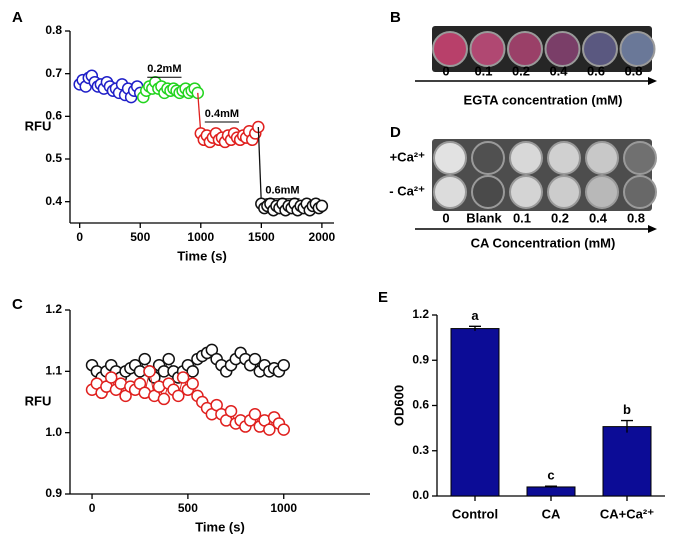 The width and height of the screenshot is (683, 540). What do you see at coordinates (475, 315) in the screenshot?
I see `significance-label: a` at bounding box center [475, 315].